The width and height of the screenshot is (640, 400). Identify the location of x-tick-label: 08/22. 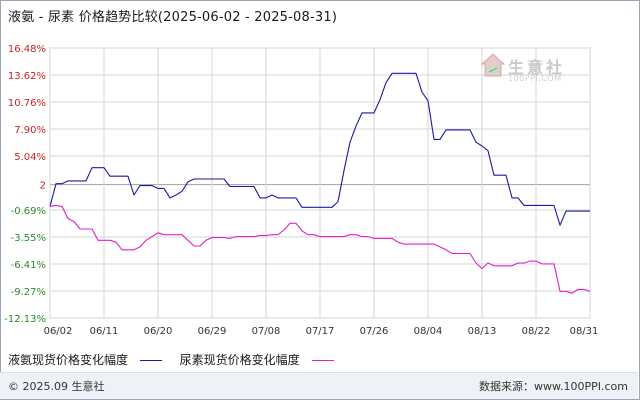
(536, 331).